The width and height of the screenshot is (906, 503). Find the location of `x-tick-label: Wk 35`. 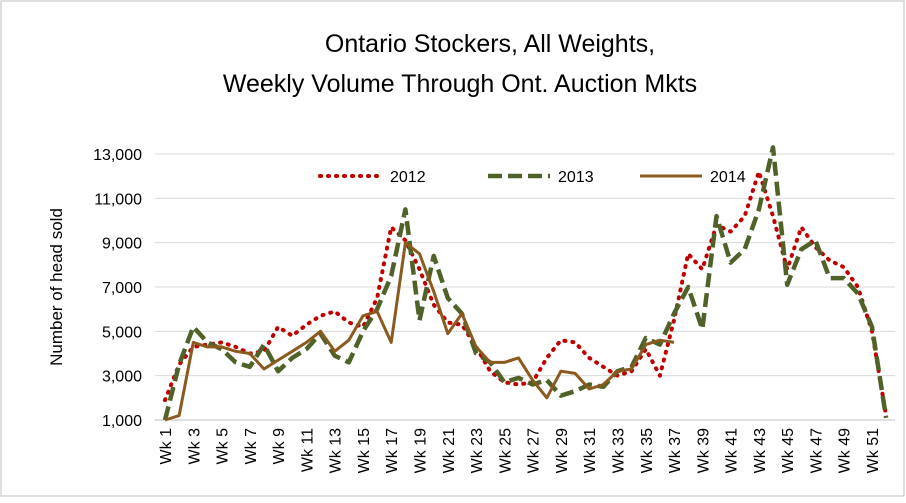

x-tick-label: Wk 35 is located at coordinates (647, 450).